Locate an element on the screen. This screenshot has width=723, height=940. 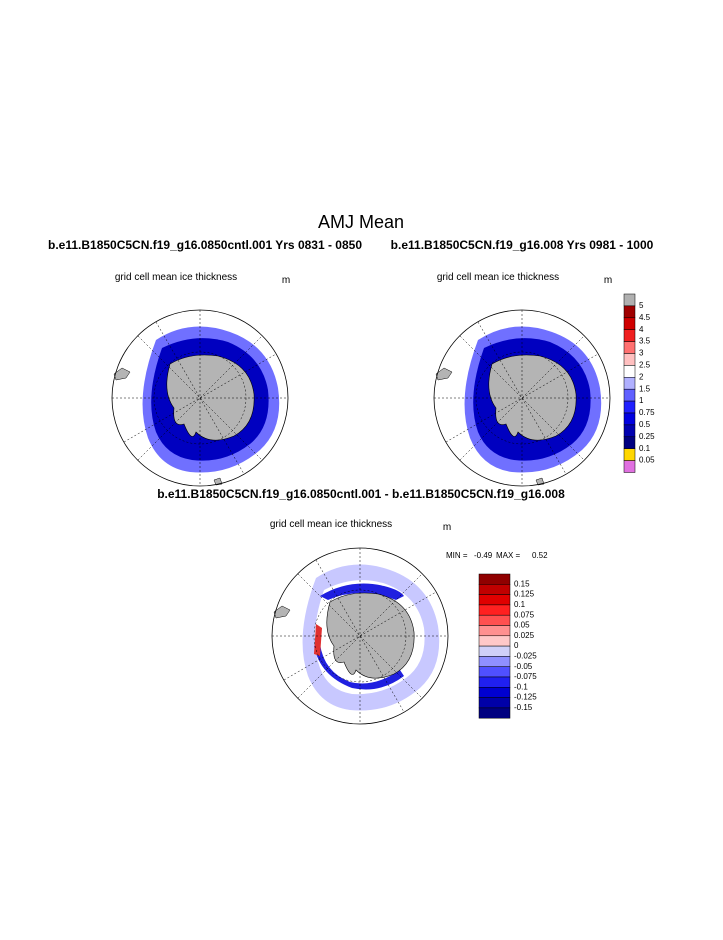
colorbar-label: 0.075 is located at coordinates (524, 614).